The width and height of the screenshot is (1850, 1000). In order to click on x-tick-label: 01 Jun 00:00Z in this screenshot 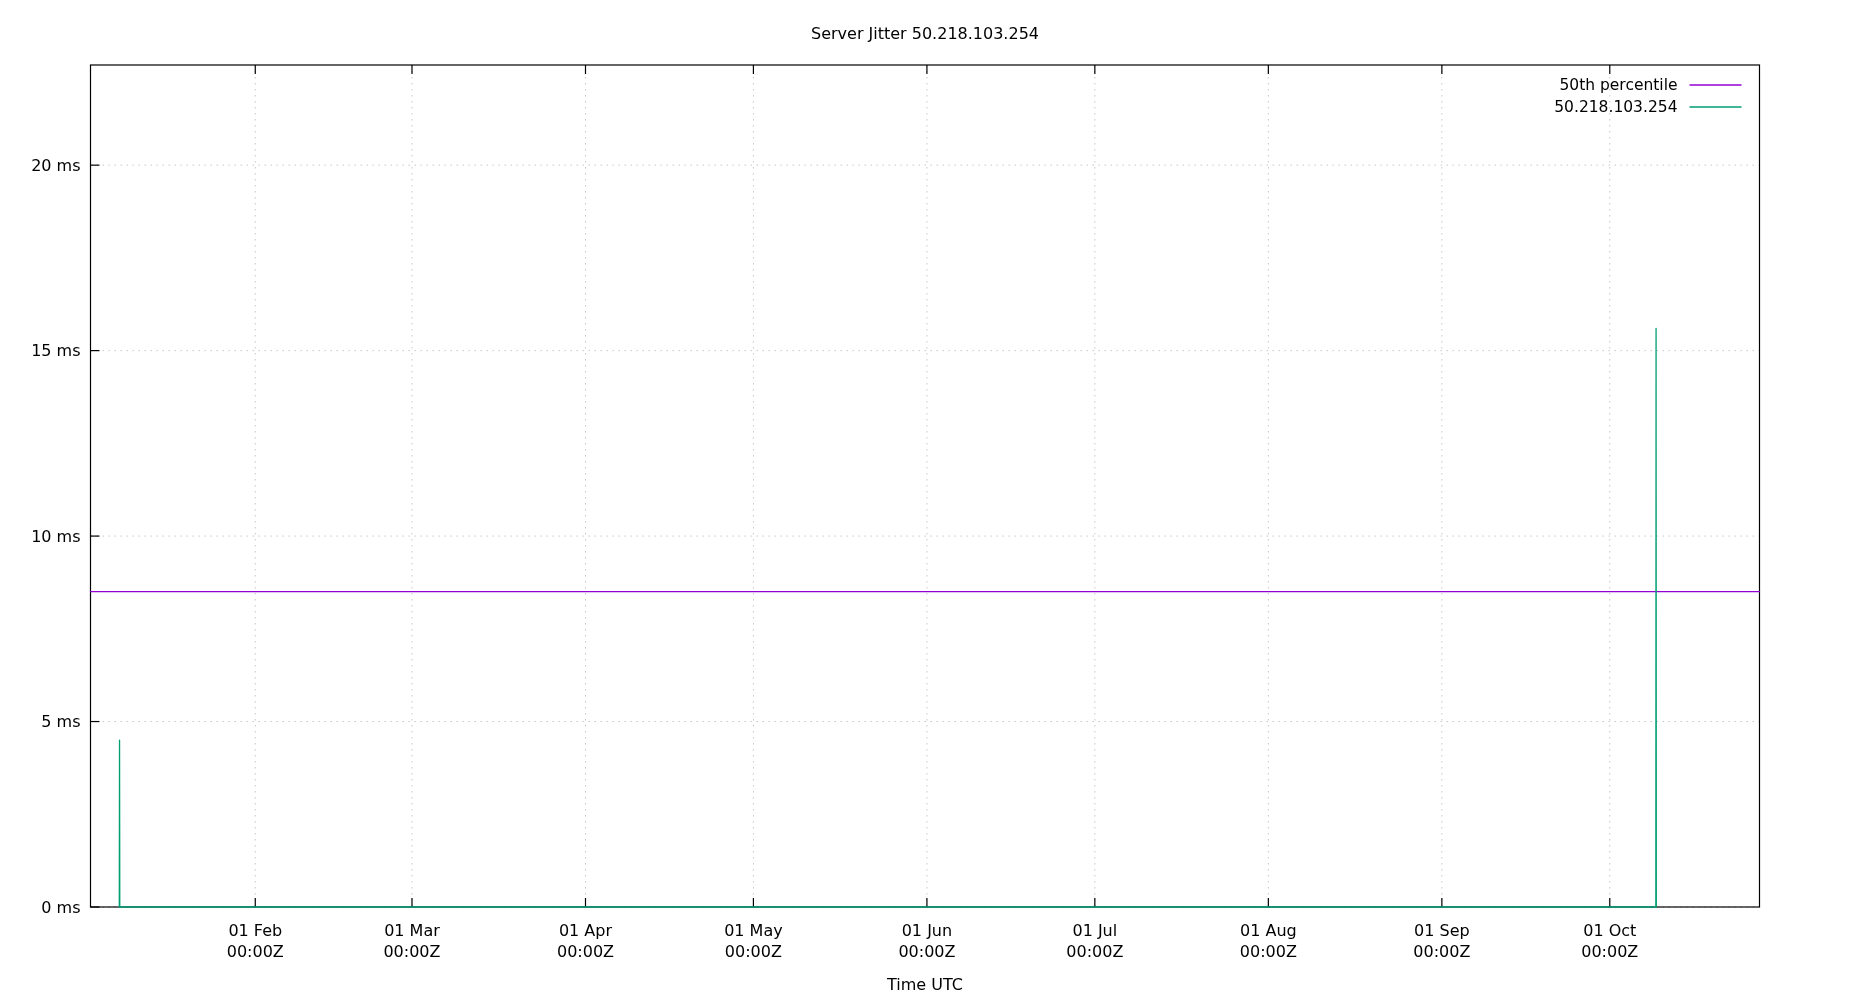, I will do `click(927, 941)`.